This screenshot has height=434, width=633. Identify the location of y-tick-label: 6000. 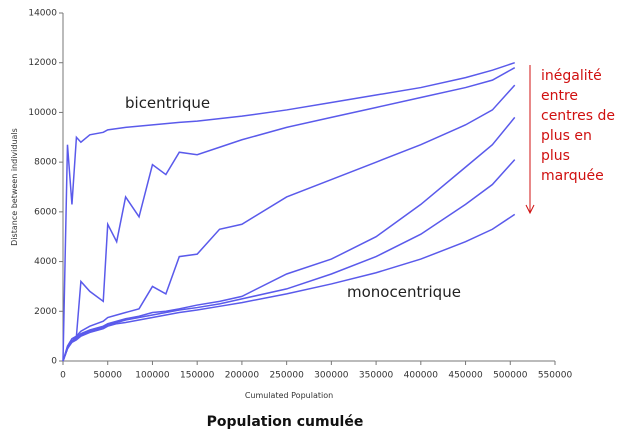
(45, 212).